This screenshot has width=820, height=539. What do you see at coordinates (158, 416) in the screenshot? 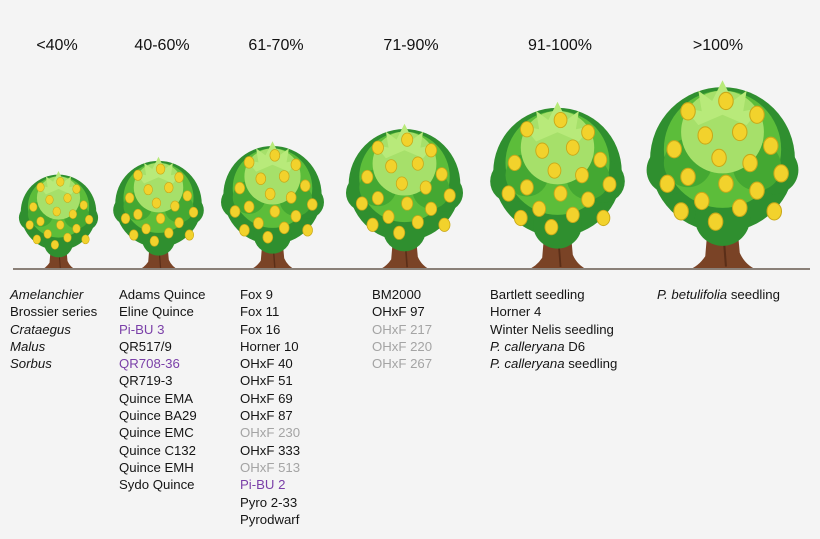
I see `rootstock-item: Quince BA29` at bounding box center [158, 416].